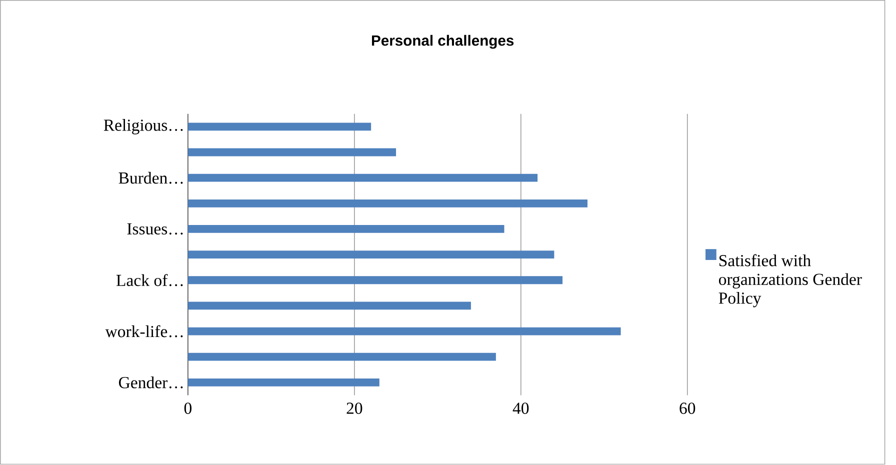  I want to click on x-tick-label: 60, so click(688, 408).